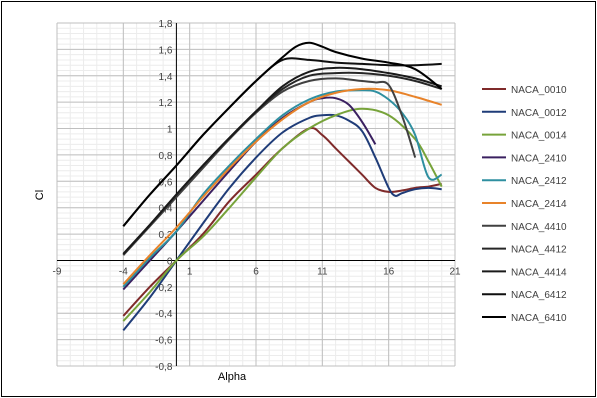  What do you see at coordinates (539, 158) in the screenshot?
I see `legend-label: NACA_2410` at bounding box center [539, 158].